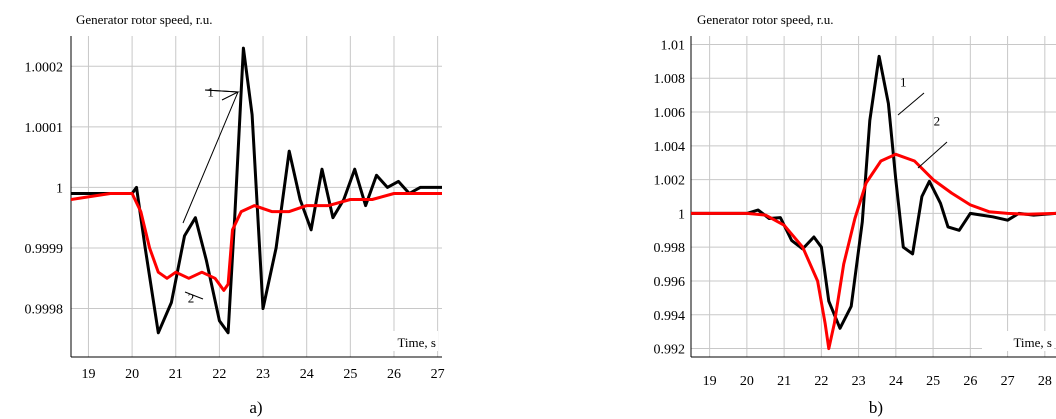  What do you see at coordinates (256, 242) in the screenshot?
I see `series-line-red` at bounding box center [256, 242].